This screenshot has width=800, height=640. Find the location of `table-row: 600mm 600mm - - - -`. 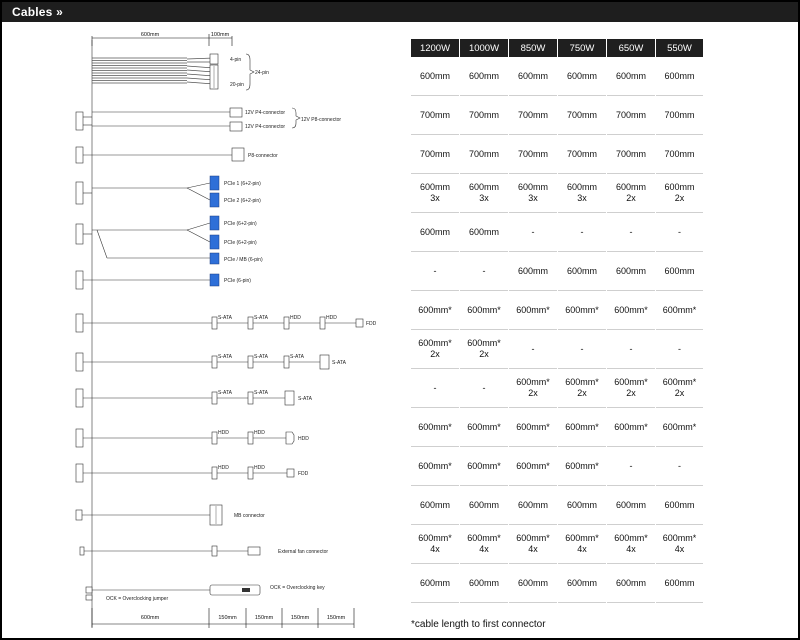

table-row: 600mm 600mm - - - - is located at coordinates (557, 232).